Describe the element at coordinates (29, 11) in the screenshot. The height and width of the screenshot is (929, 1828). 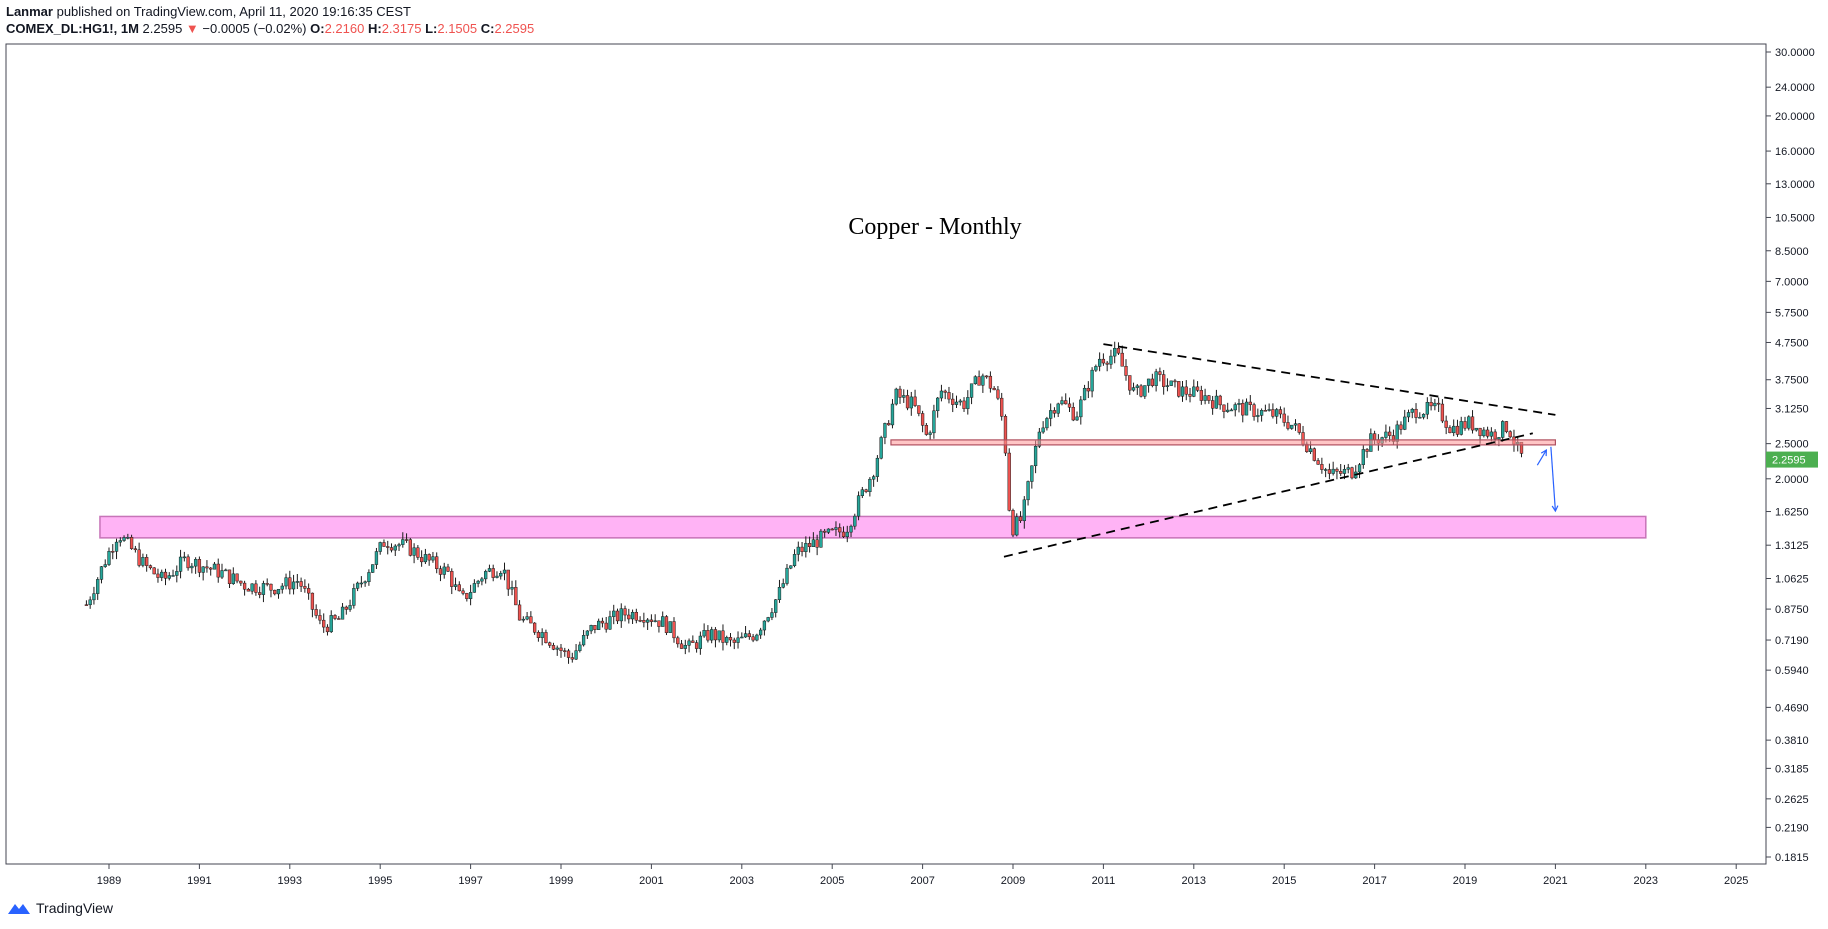
I see `author-name: Lanmar` at that location.